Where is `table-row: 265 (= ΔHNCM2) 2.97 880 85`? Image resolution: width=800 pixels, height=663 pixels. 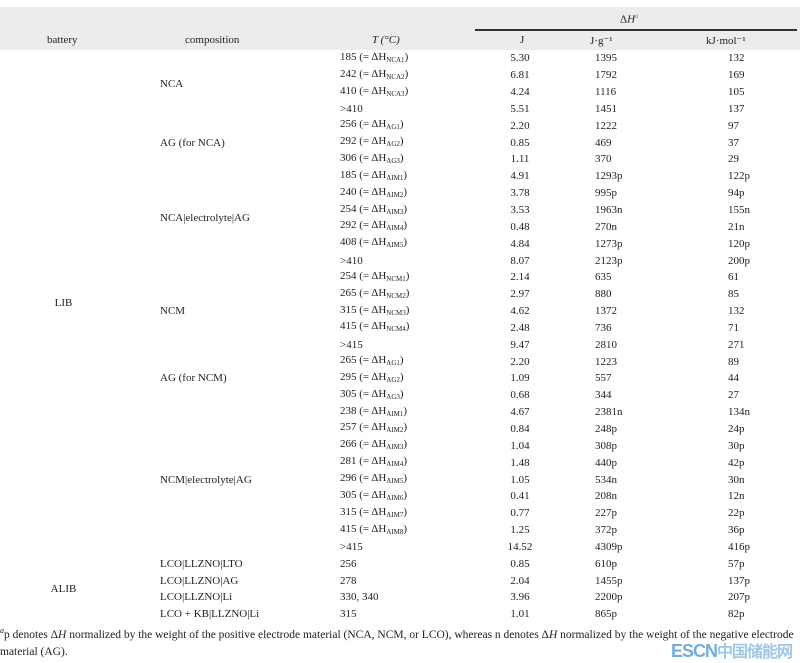 table-row: 265 (= ΔHNCM2) 2.97 880 85 is located at coordinates (400, 294).